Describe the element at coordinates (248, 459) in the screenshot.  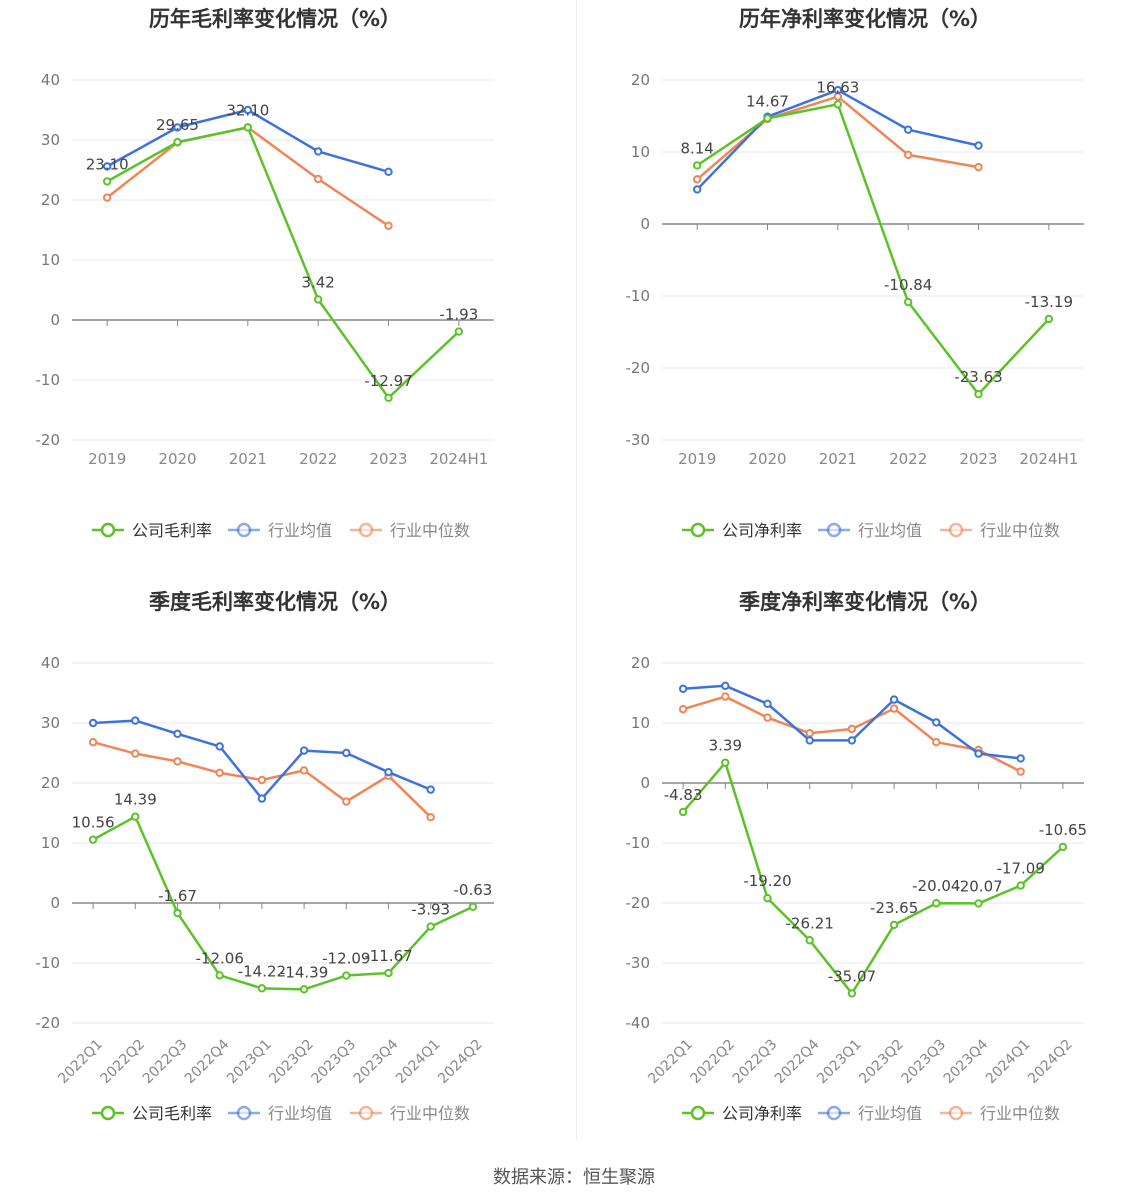
I see `x-tick-label: 2021` at that location.